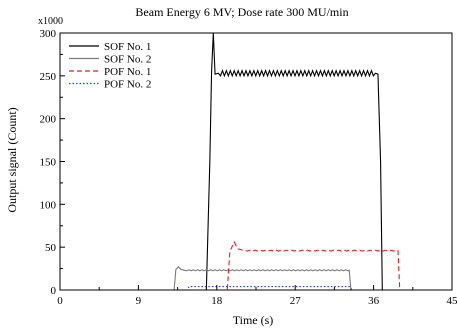  Describe the element at coordinates (48, 163) in the screenshot. I see `y-tick-label-150: 150` at that location.